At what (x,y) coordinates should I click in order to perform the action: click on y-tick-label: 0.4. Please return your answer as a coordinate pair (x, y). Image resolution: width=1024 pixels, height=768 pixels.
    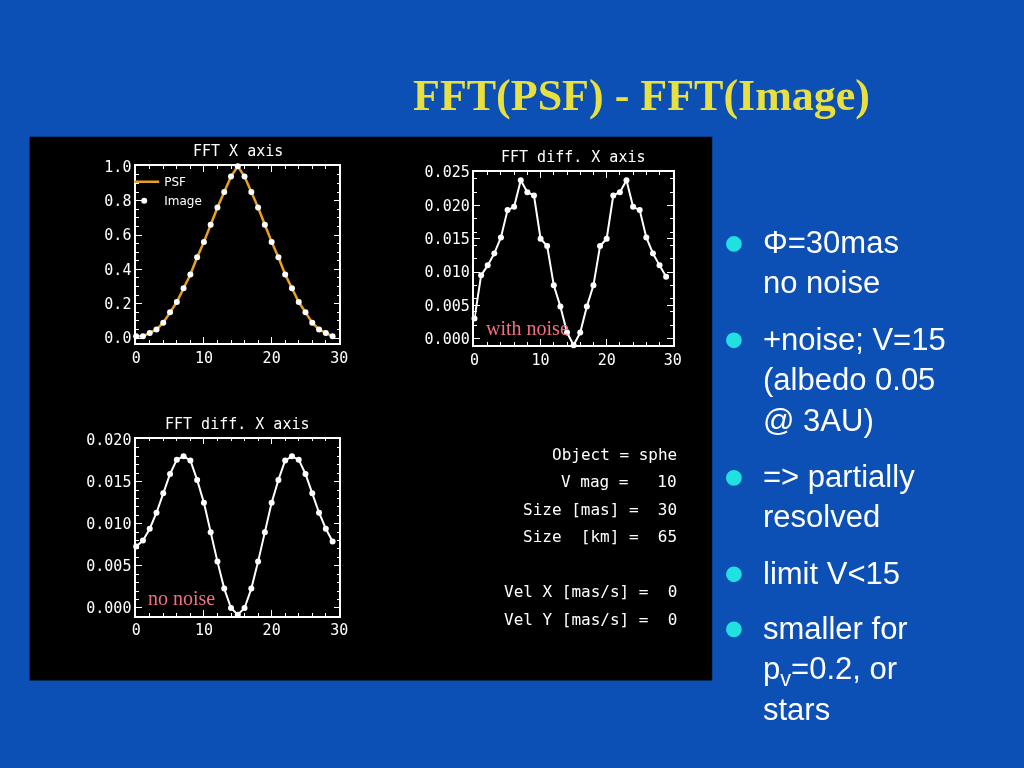
    Looking at the image, I should click on (118, 269).